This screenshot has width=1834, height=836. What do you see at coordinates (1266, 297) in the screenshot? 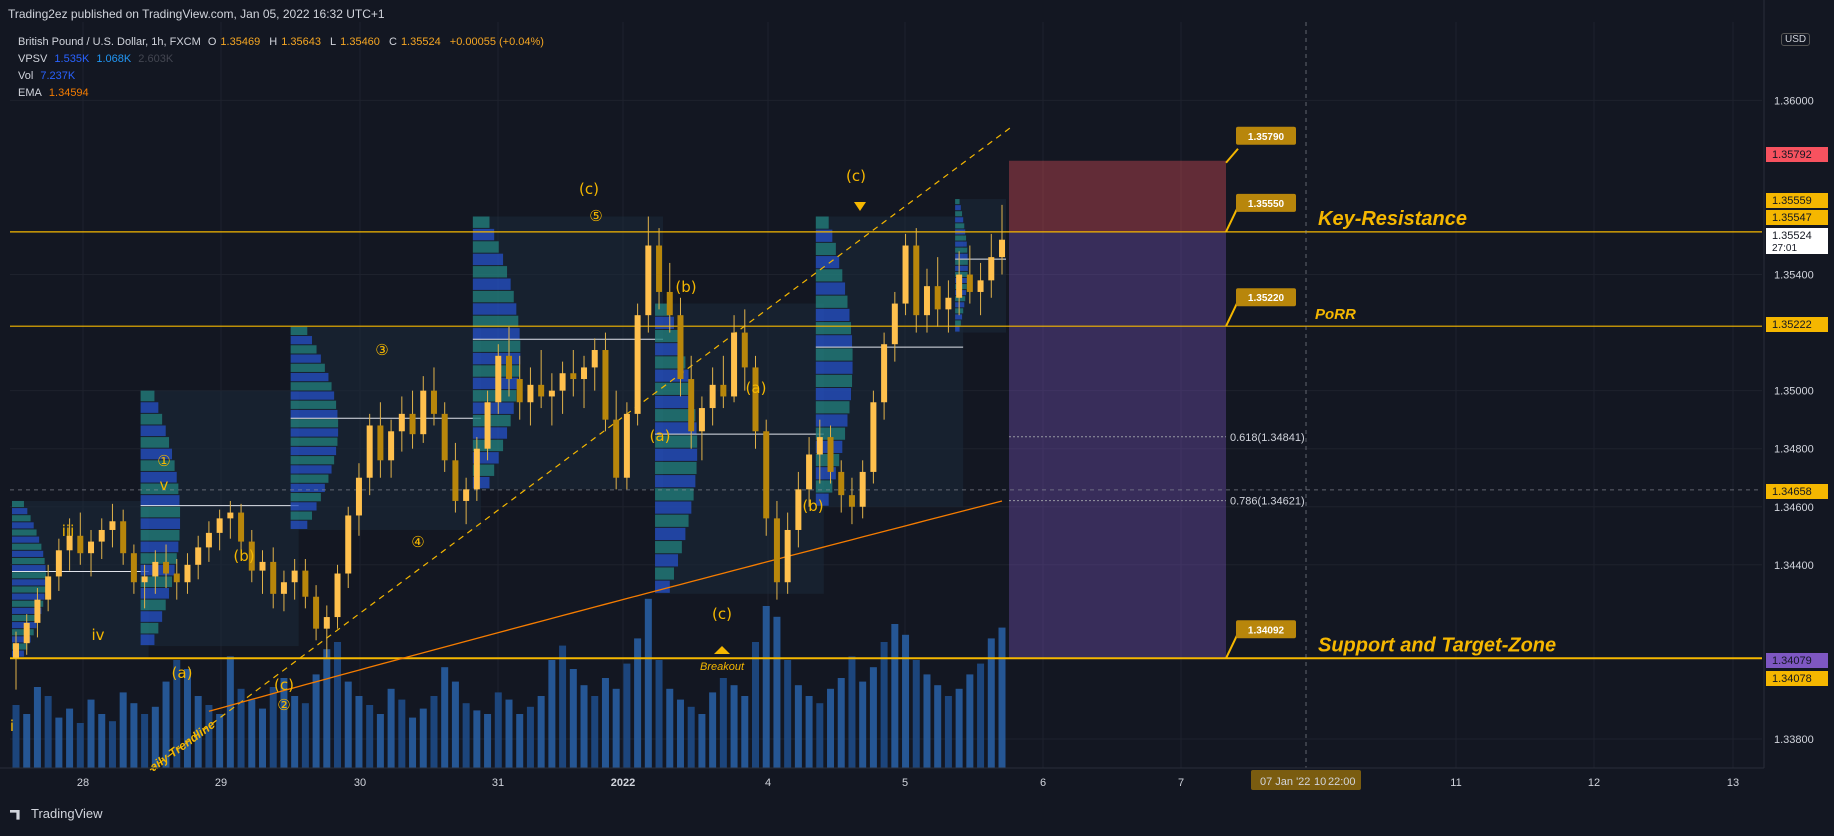
I see `callout-box` at bounding box center [1266, 297].